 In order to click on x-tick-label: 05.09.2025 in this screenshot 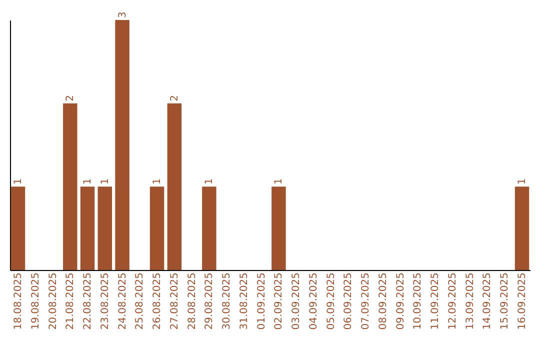, I will do `click(331, 301)`.